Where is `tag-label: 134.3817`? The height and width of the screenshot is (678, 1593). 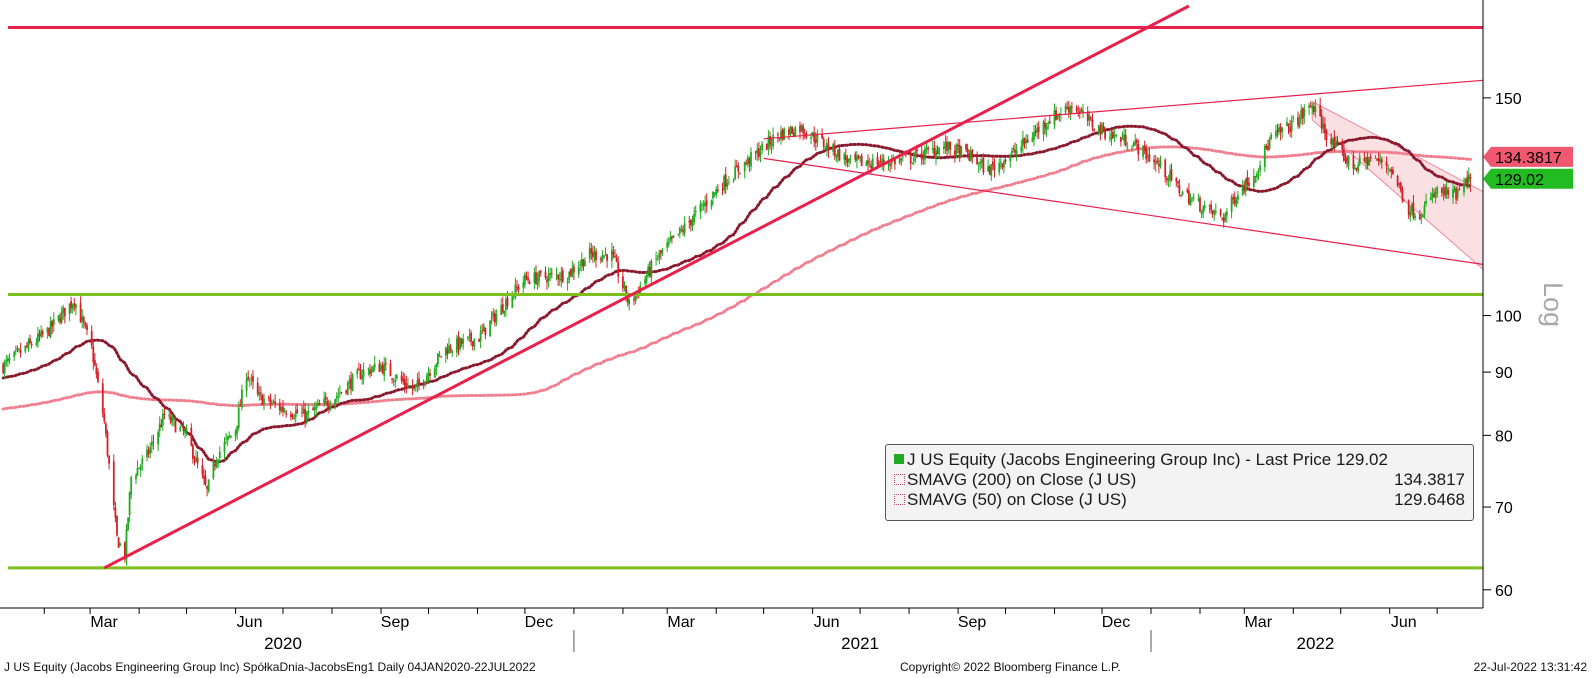 tag-label: 134.3817 is located at coordinates (1528, 158).